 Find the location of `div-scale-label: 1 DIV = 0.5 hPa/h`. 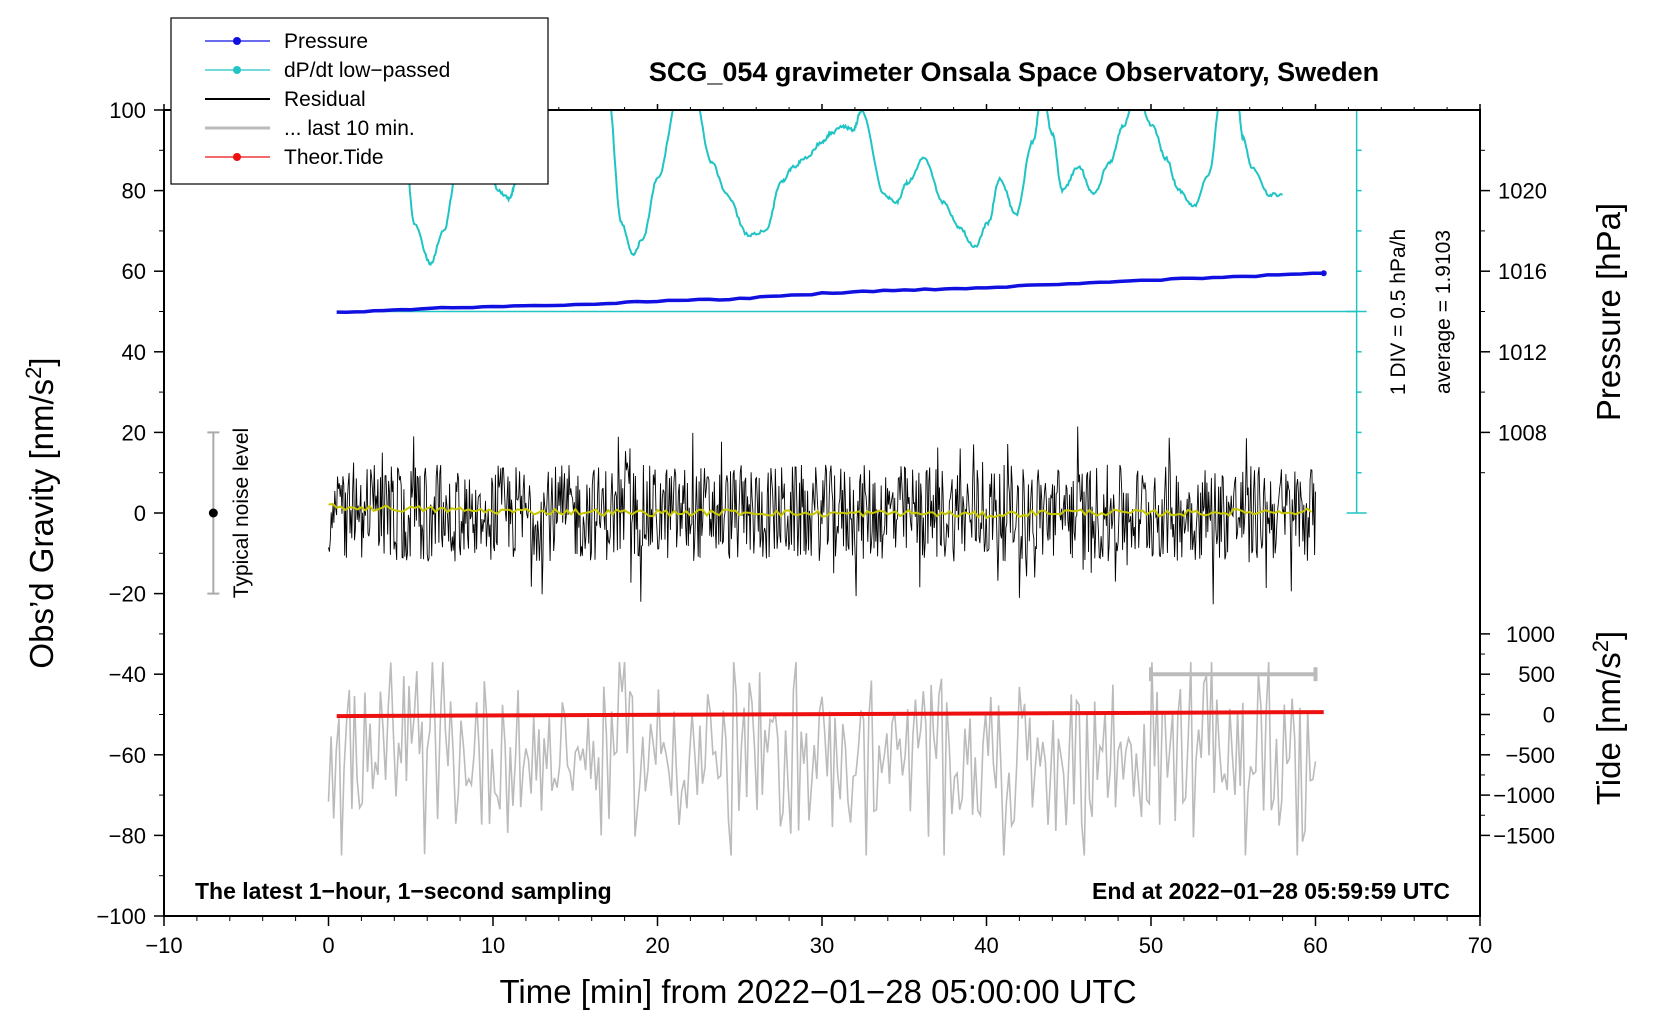

div-scale-label: 1 DIV = 0.5 hPa/h is located at coordinates (1398, 312).